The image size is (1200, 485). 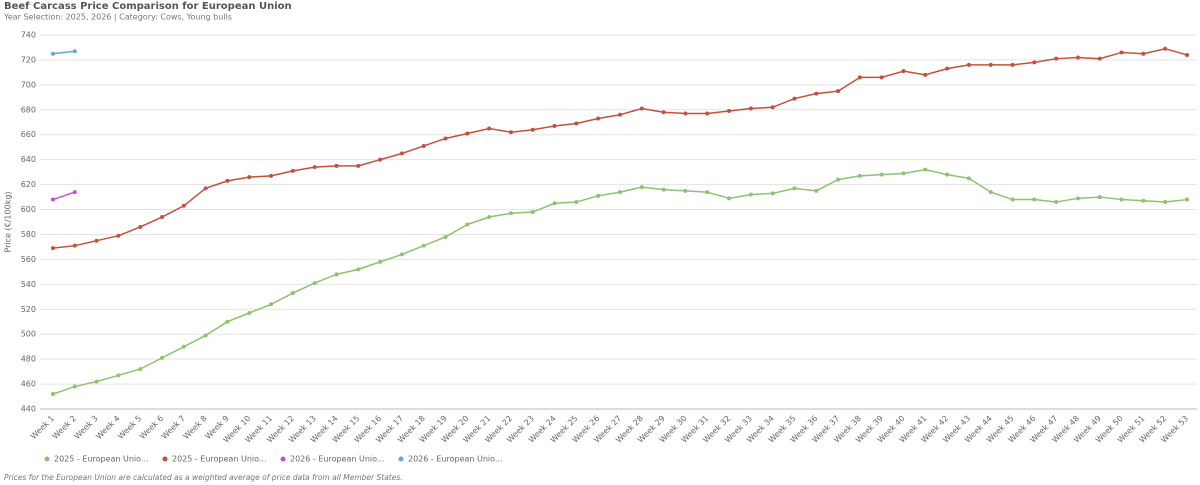 What do you see at coordinates (28, 409) in the screenshot?
I see `y-tick-label: 440` at bounding box center [28, 409].